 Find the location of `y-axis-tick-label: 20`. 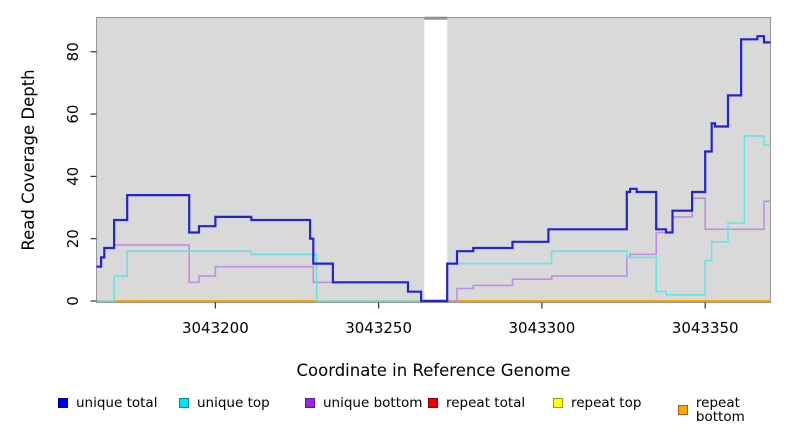

y-axis-tick-label: 20 is located at coordinates (73, 238).